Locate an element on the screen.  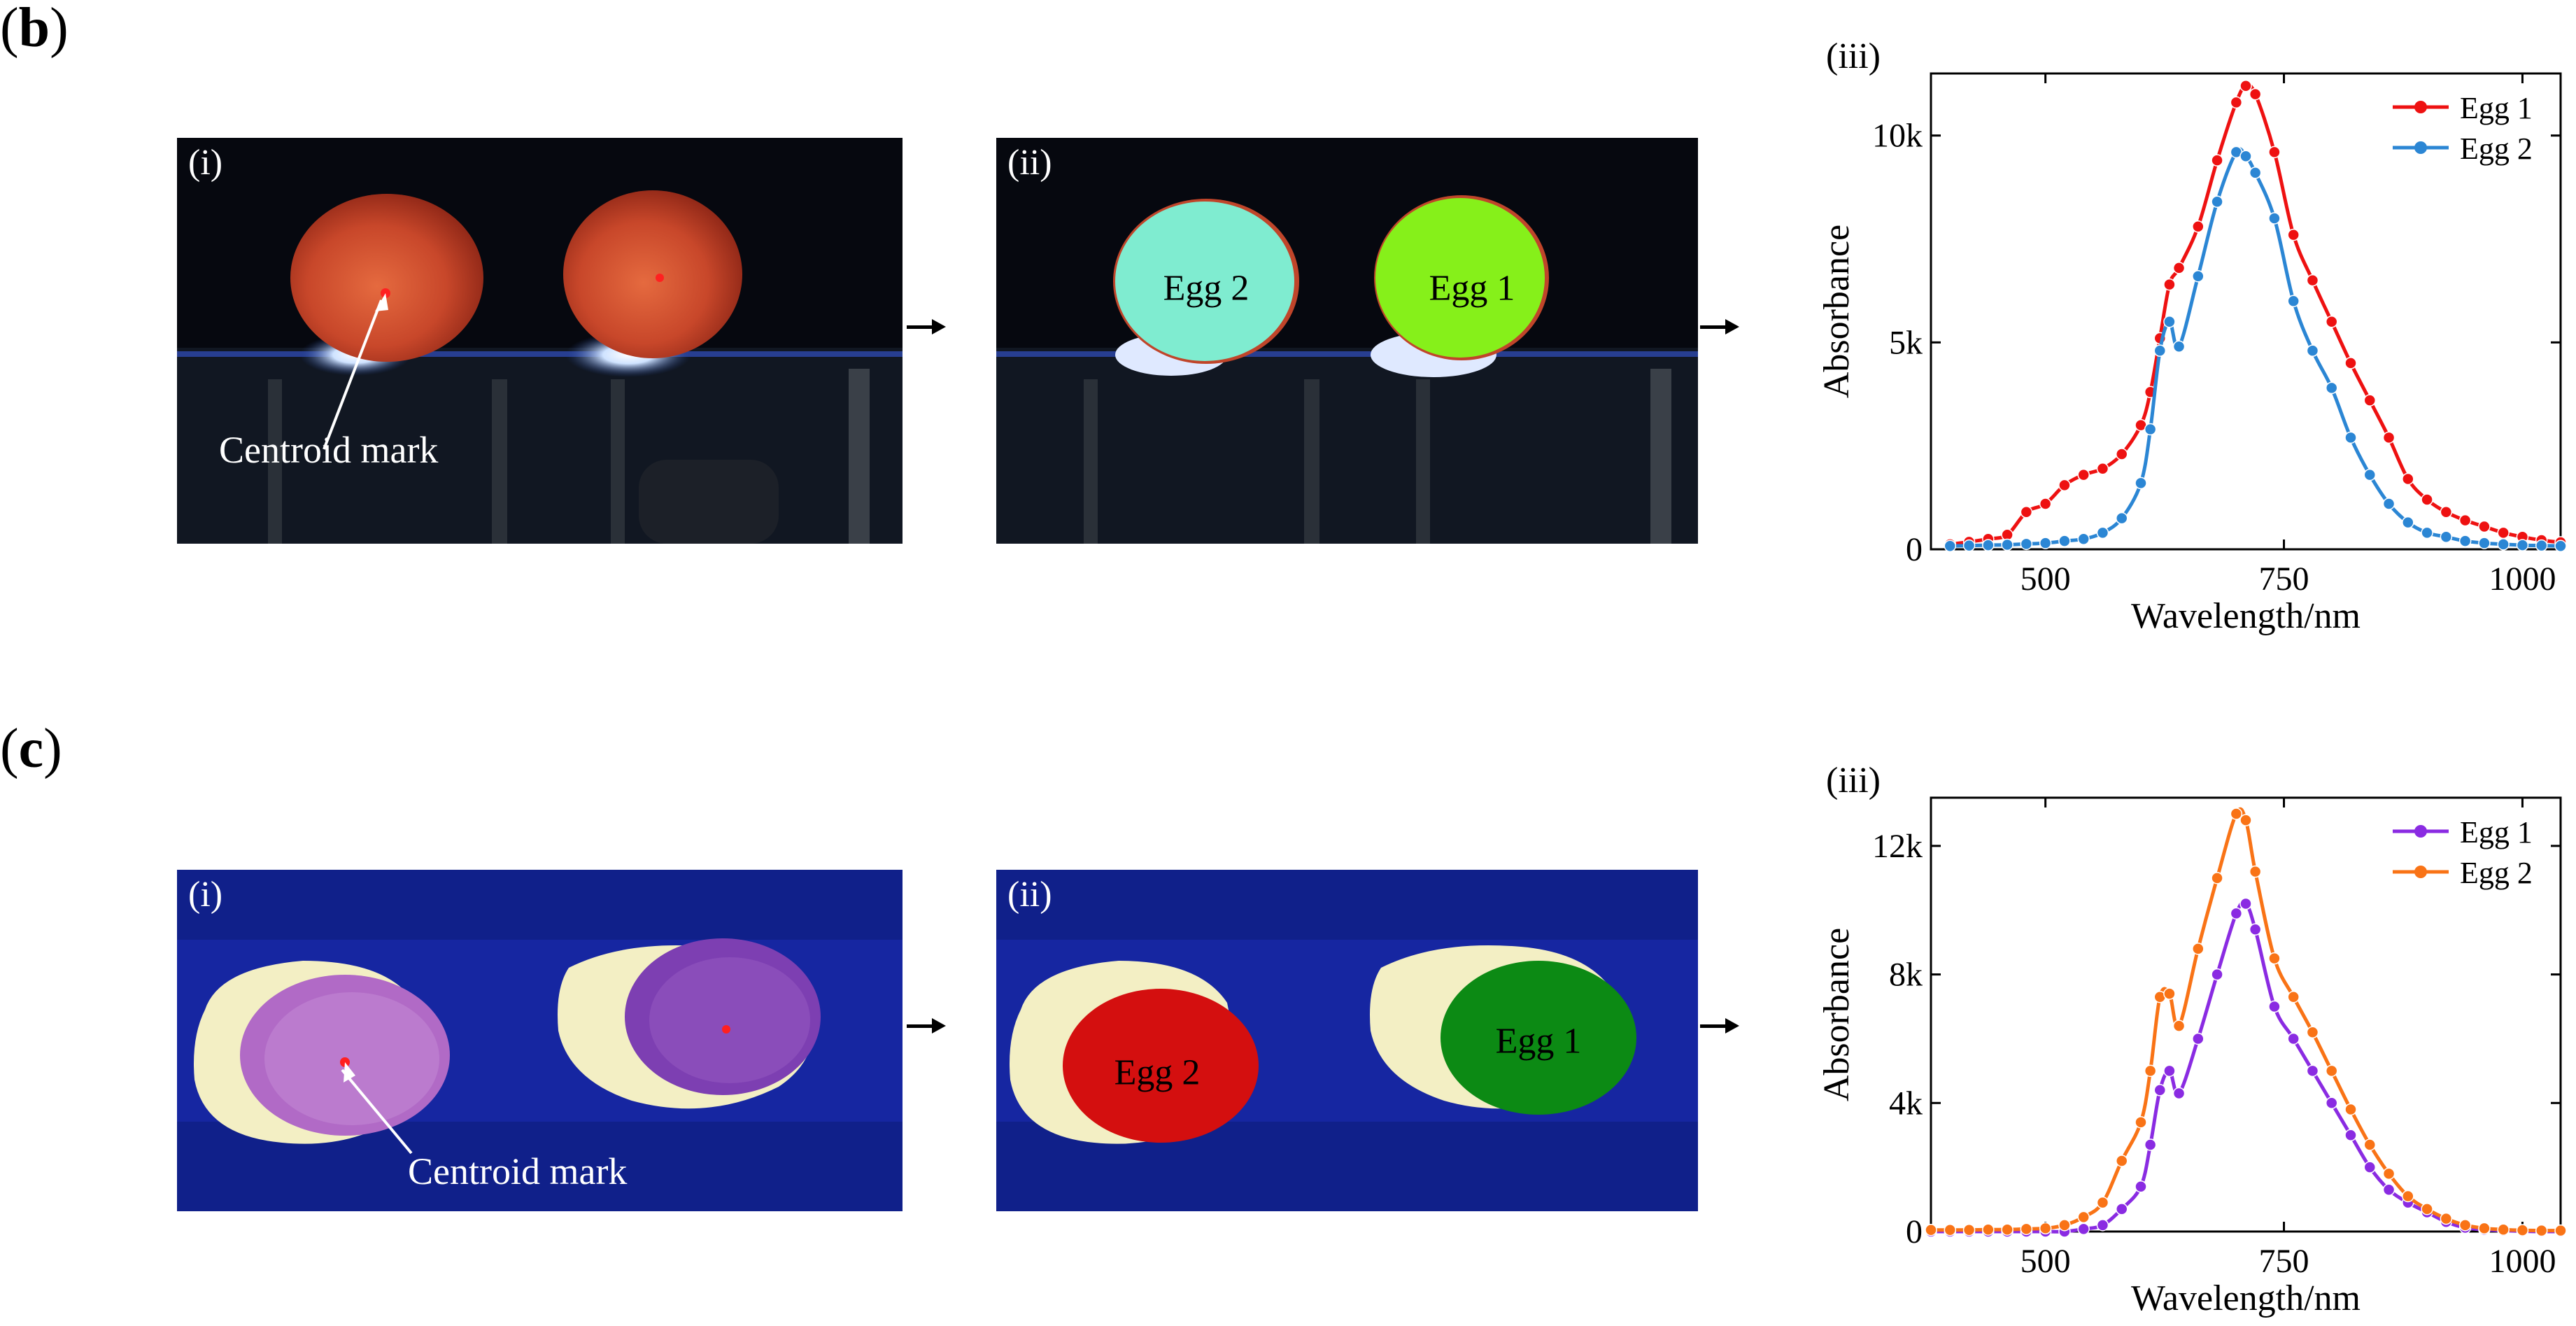
chart-c-xtick-label-750: 750 is located at coordinates (2284, 1261).